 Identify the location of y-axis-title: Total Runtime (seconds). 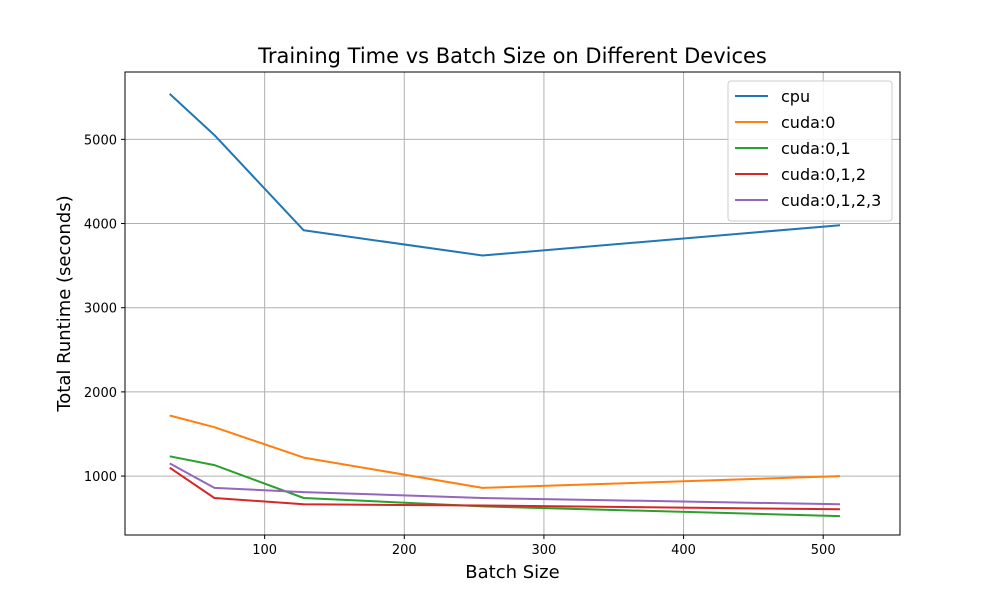
(64, 303).